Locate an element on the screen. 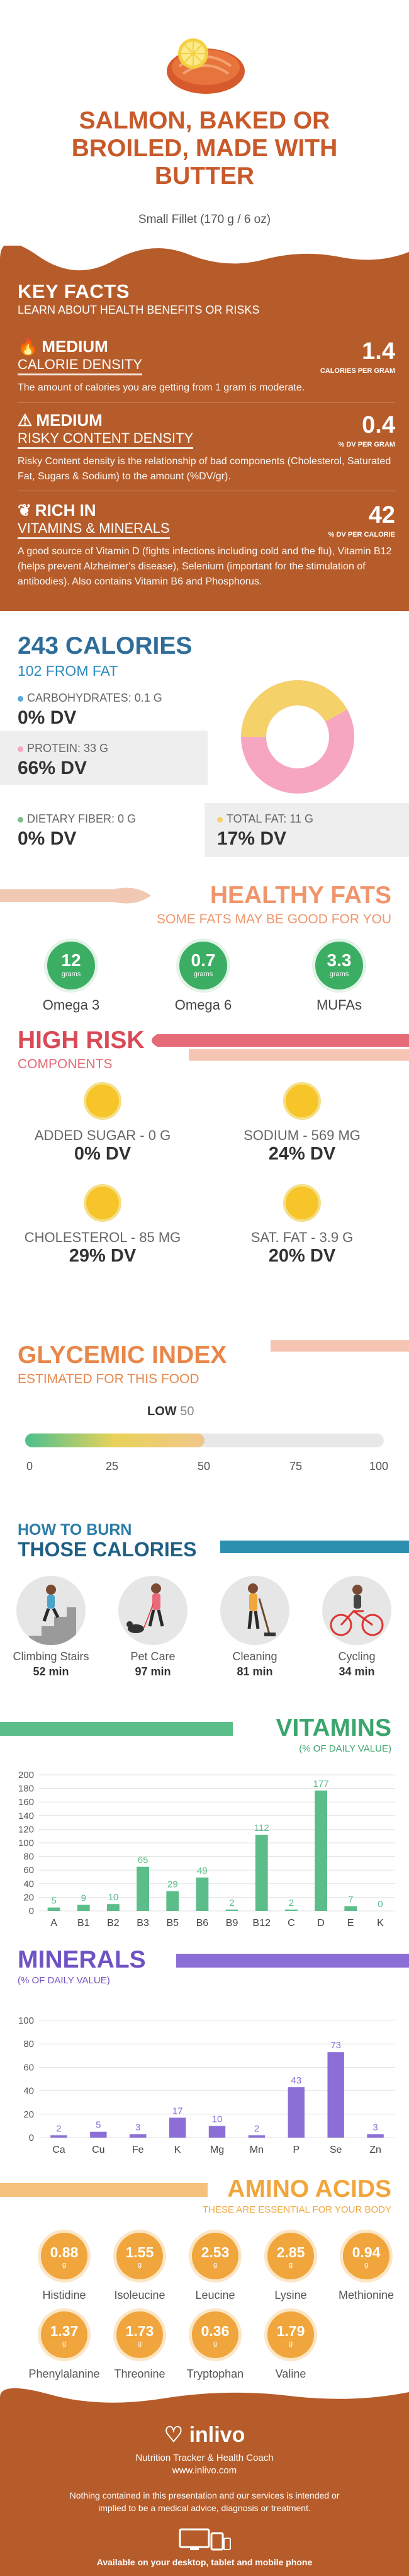 The width and height of the screenshot is (409, 2576). minerals-bar-deco is located at coordinates (293, 1961).